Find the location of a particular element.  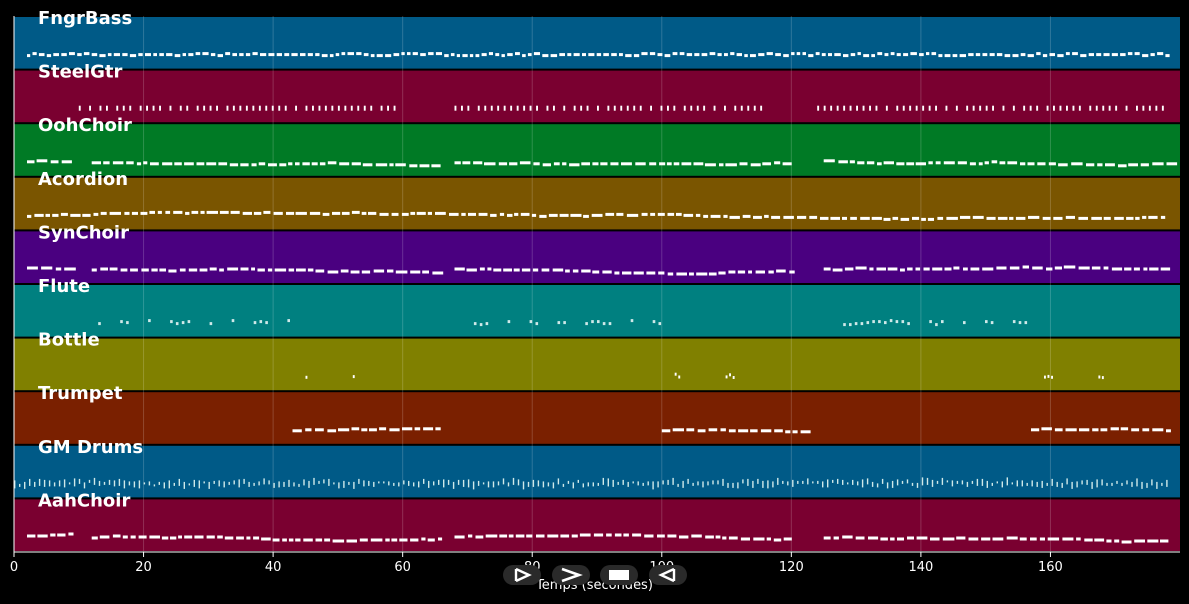

track-label: Flute is located at coordinates (64, 286).